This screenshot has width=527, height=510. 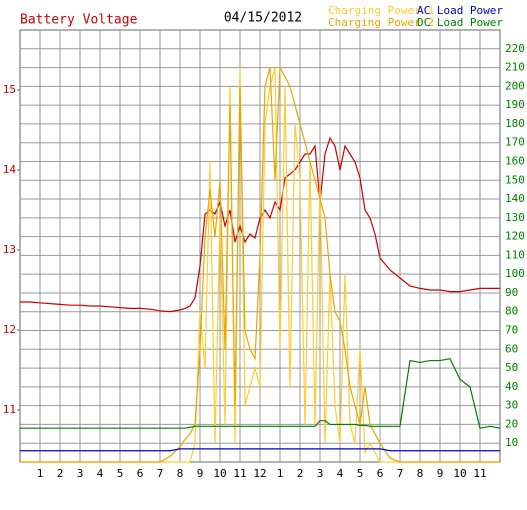 What do you see at coordinates (511, 442) in the screenshot?
I see `y2-tick-label: 10` at bounding box center [511, 442].